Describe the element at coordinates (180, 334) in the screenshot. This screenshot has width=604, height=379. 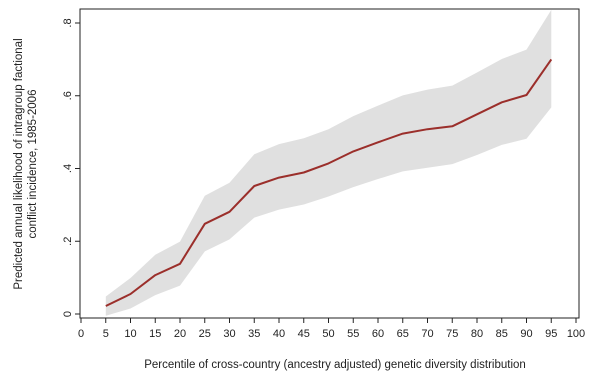
I see `x-tick-label: 20` at that location.